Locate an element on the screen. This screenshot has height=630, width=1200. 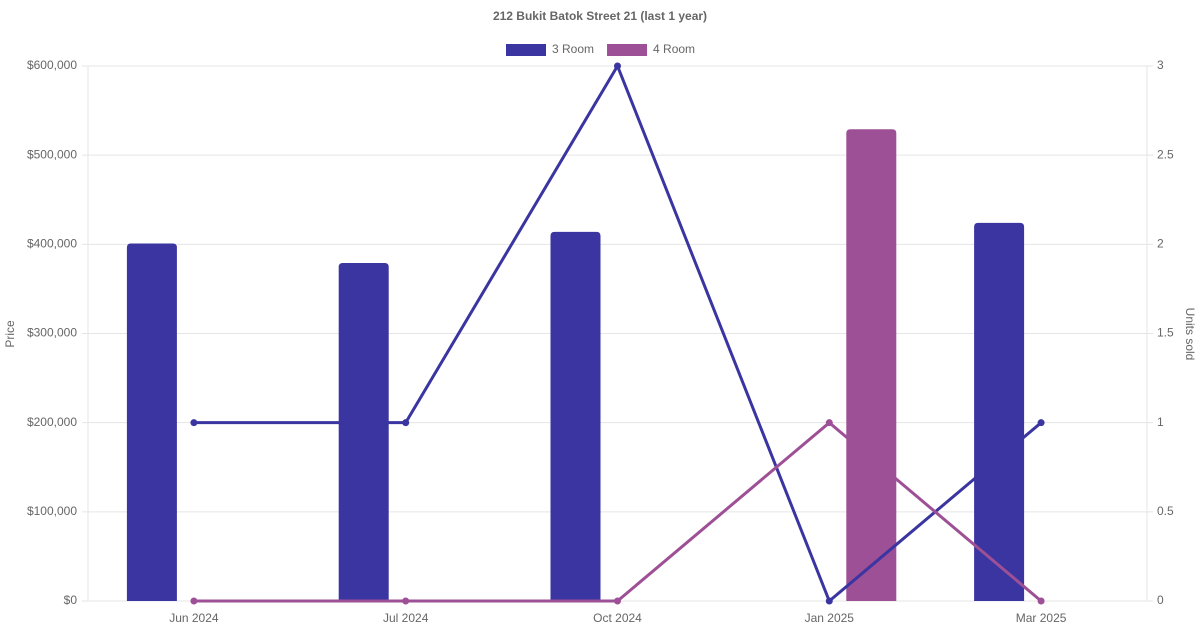
x-tick-label: Mar 2025 is located at coordinates (1041, 618).